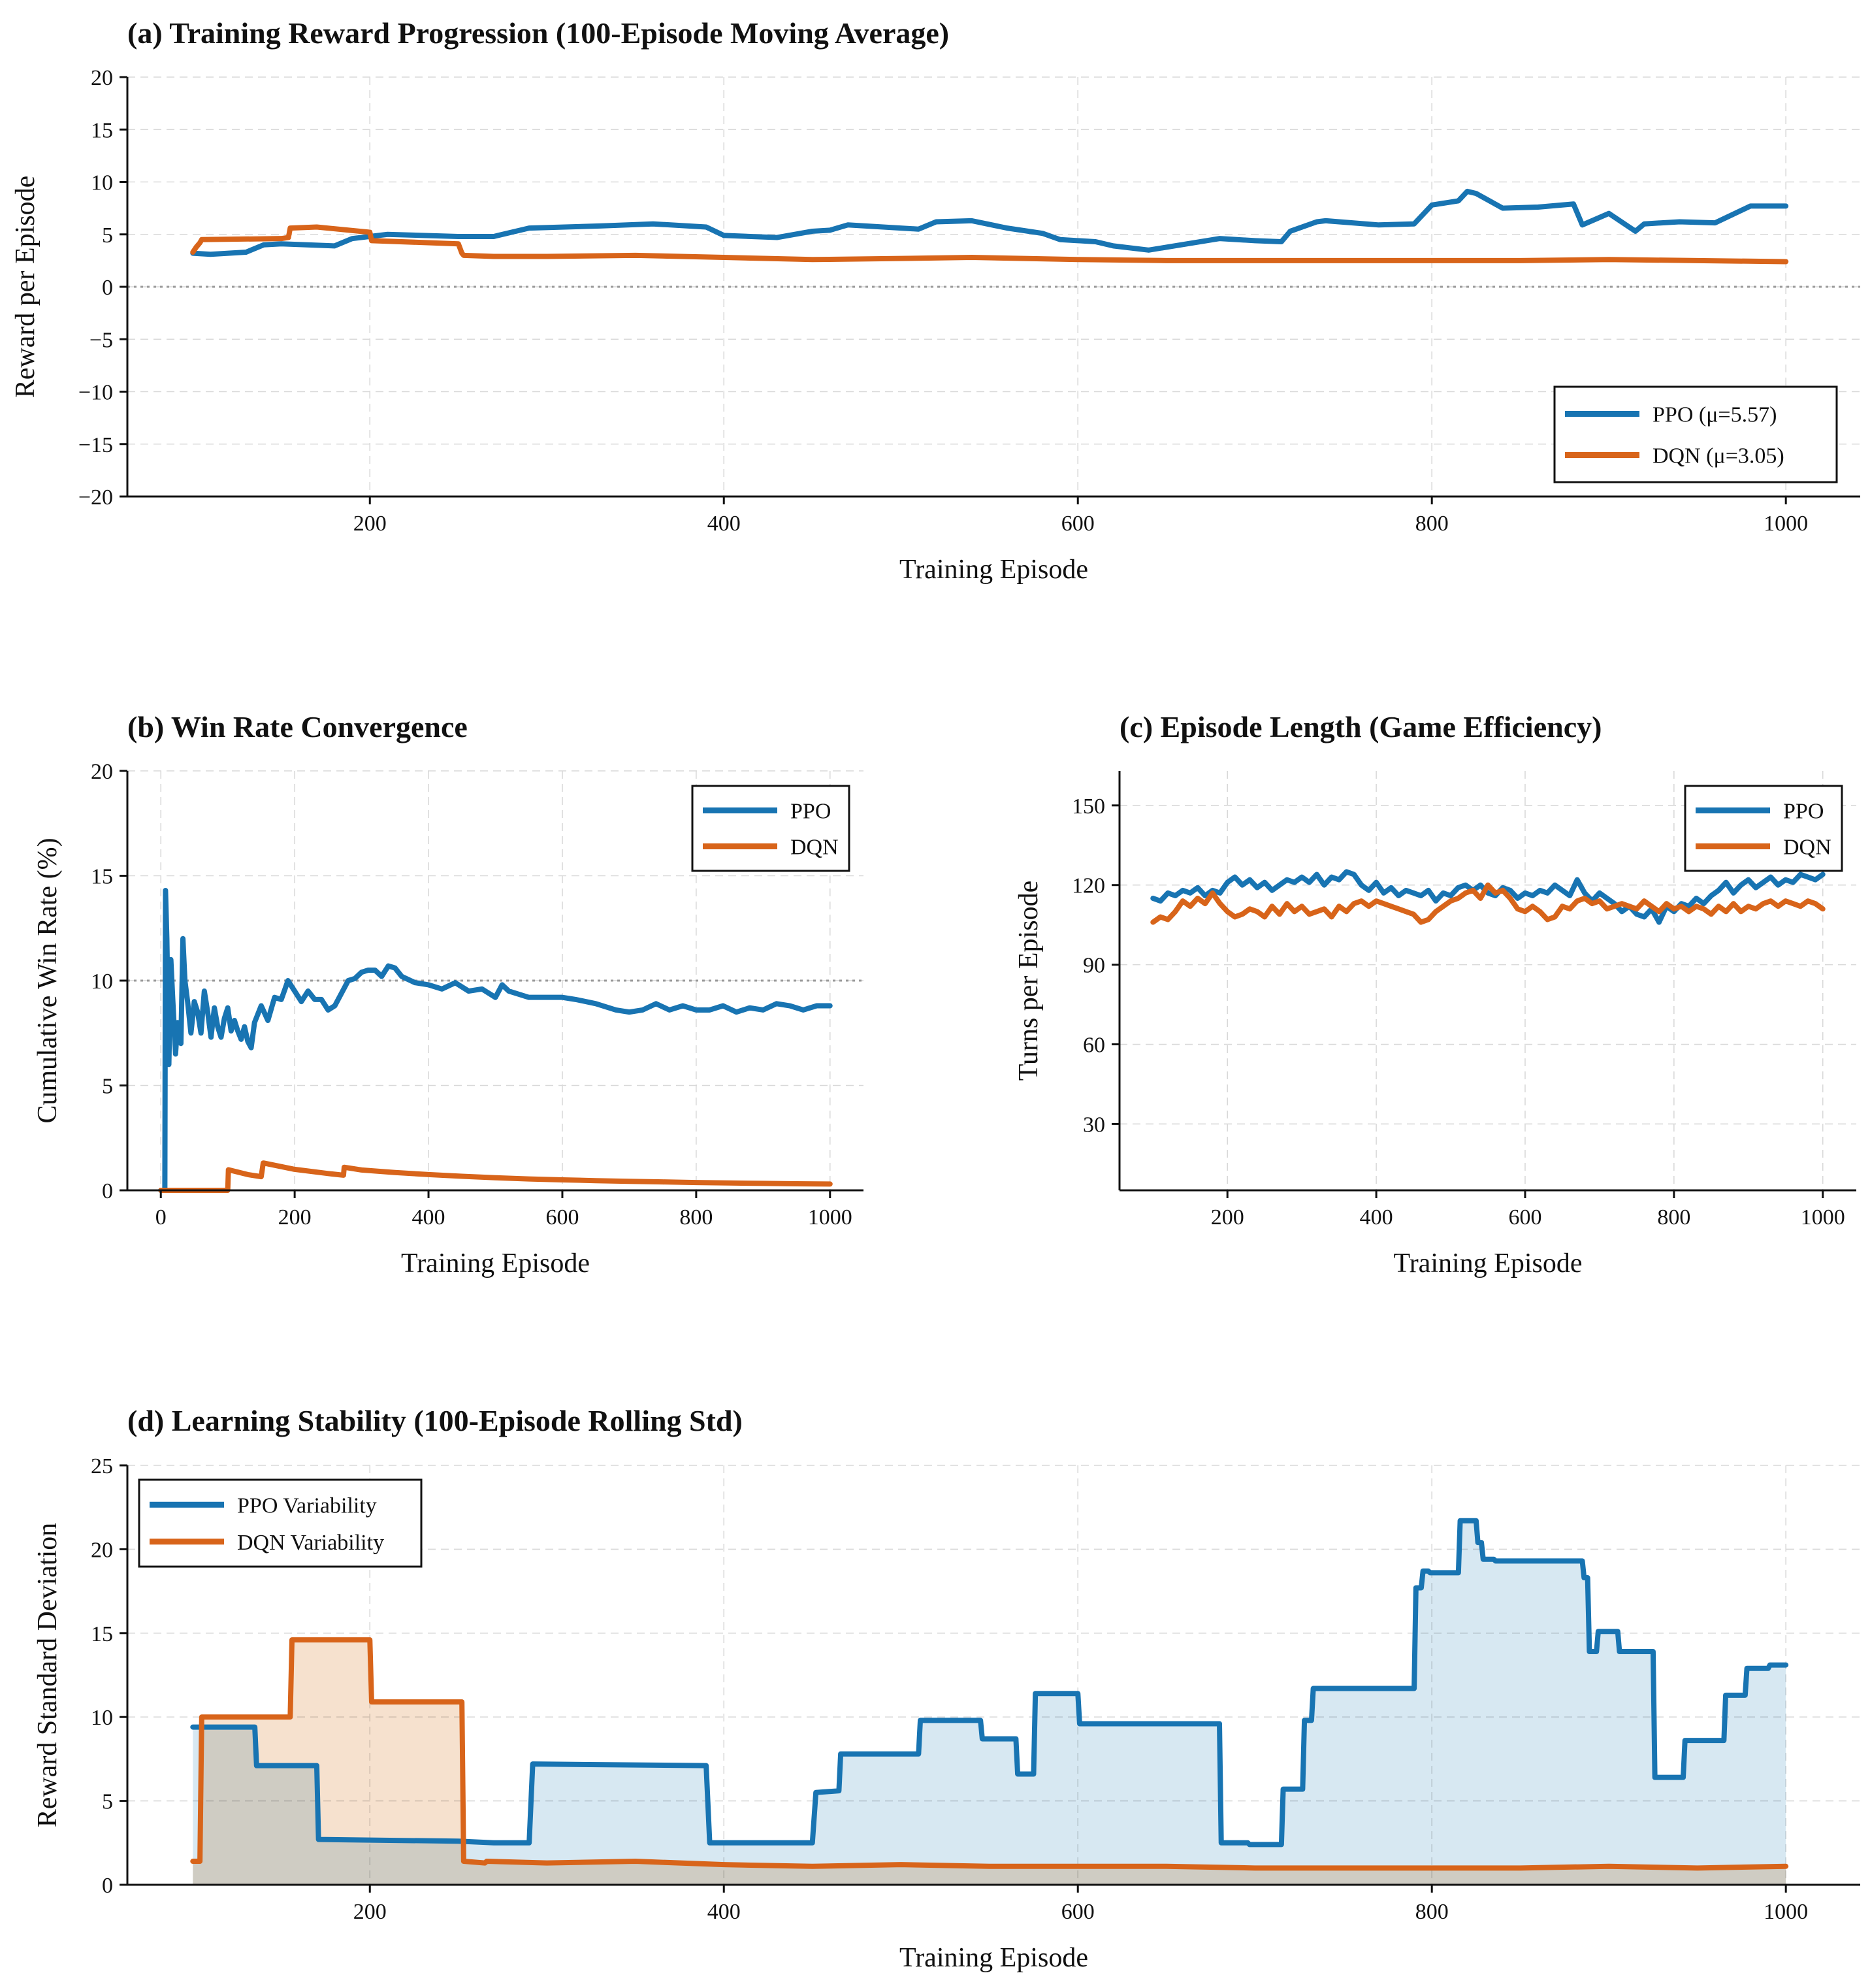 The height and width of the screenshot is (1988, 1870). What do you see at coordinates (102, 1466) in the screenshot?
I see `y-tick-label: 25` at bounding box center [102, 1466].